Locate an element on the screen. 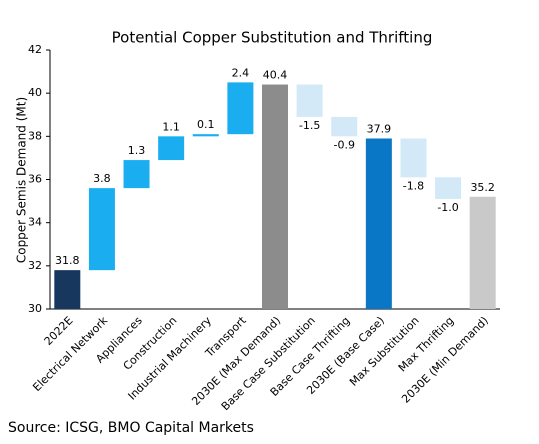 The image size is (539, 444). x-tick-label: 2022E is located at coordinates (59, 331).